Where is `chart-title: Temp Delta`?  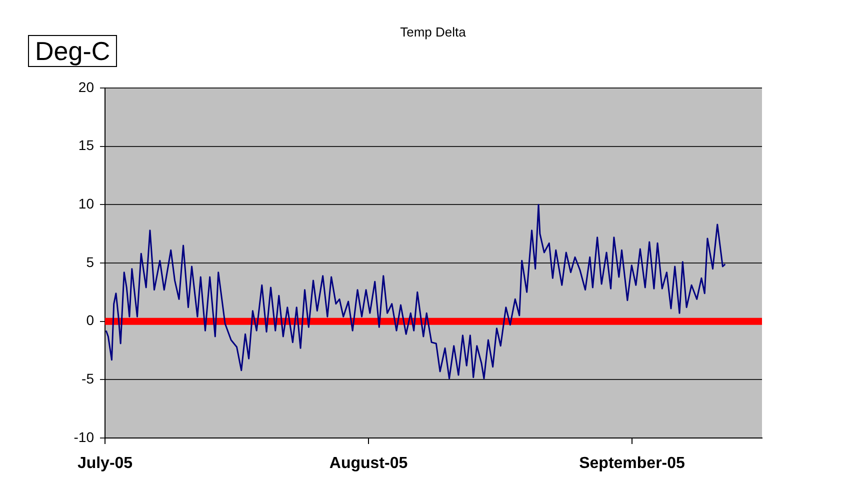
chart-title: Temp Delta is located at coordinates (433, 32).